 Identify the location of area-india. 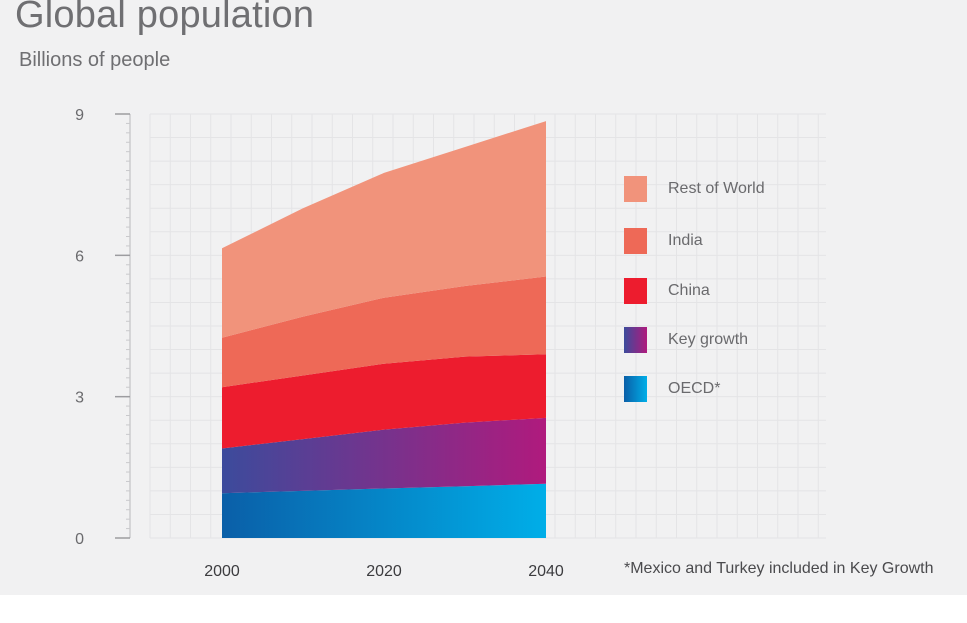
(384, 332).